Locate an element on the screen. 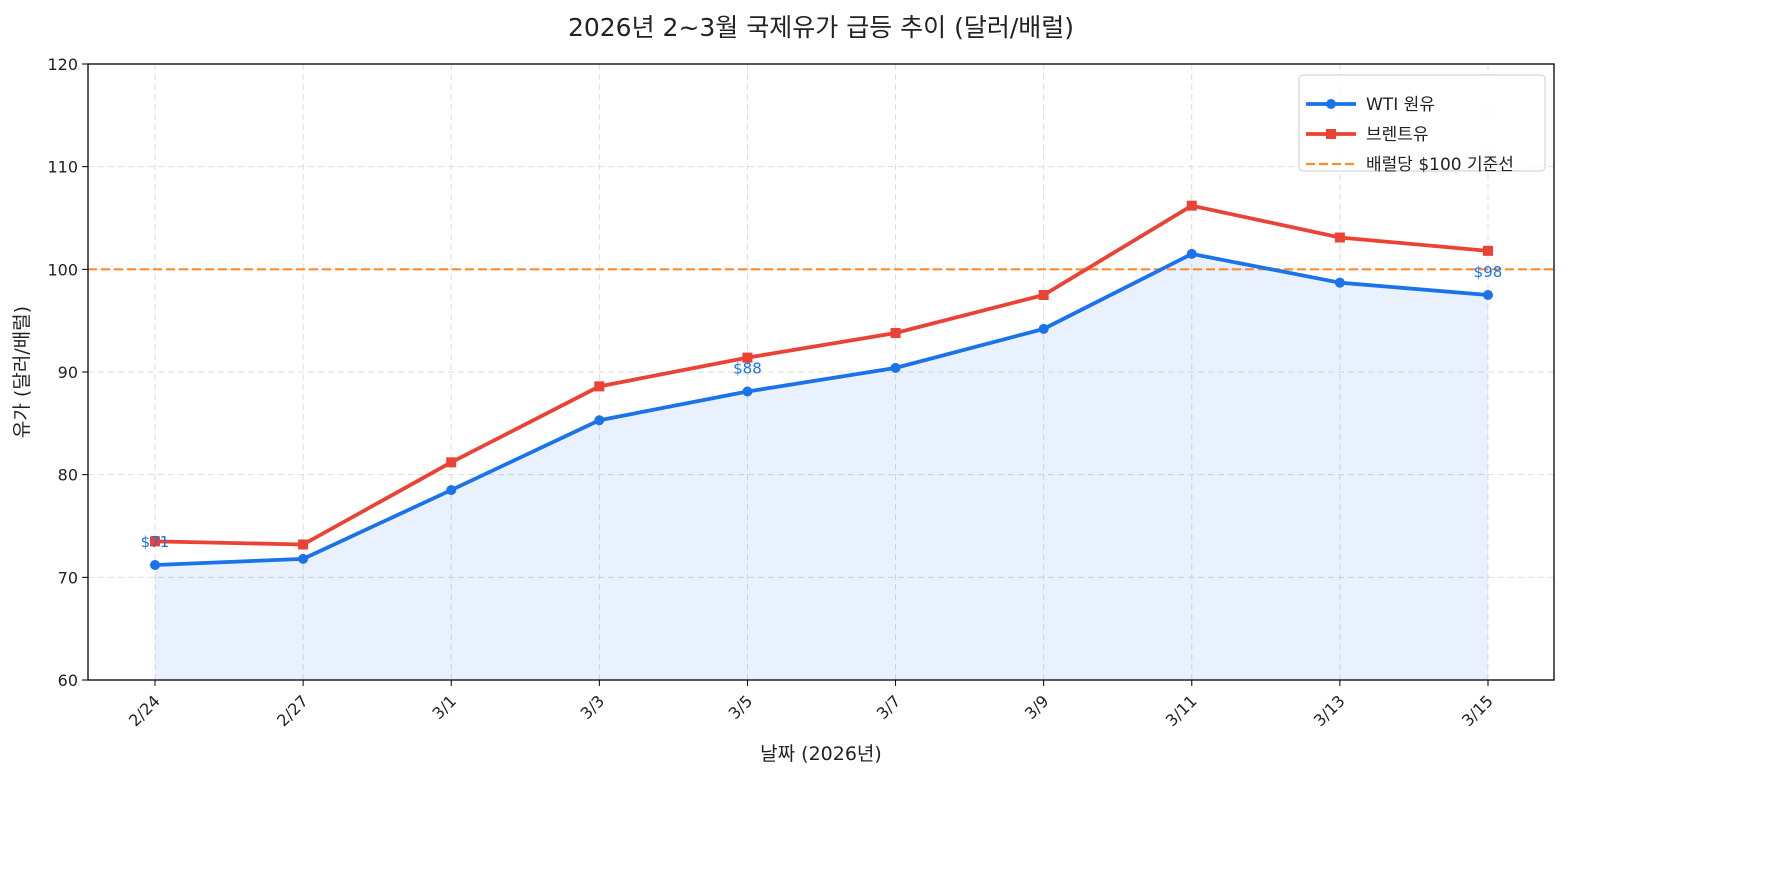 The image size is (1783, 886). y-axis-label: 유가 (달러/배럴) is located at coordinates (22, 372).